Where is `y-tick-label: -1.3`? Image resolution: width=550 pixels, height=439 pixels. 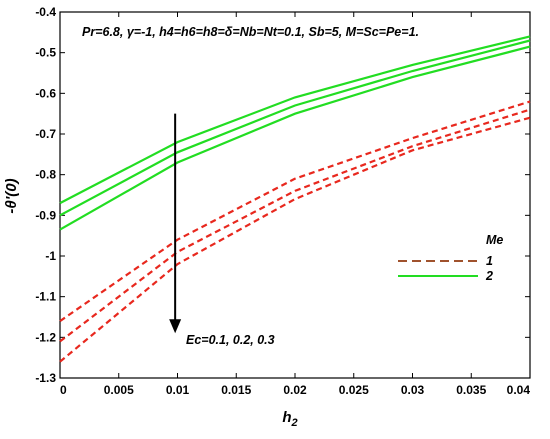 y-tick-label: -1.3 is located at coordinates (45, 378).